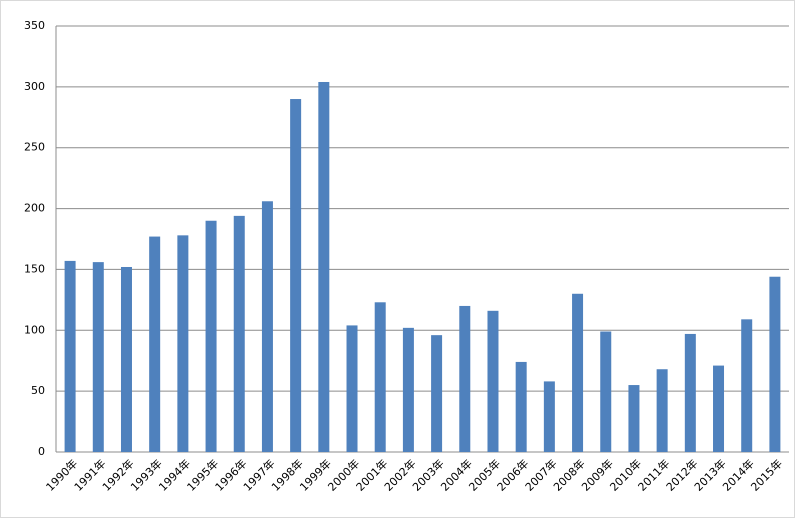 This screenshot has width=795, height=522. I want to click on y-tick-label: 100, so click(34, 329).